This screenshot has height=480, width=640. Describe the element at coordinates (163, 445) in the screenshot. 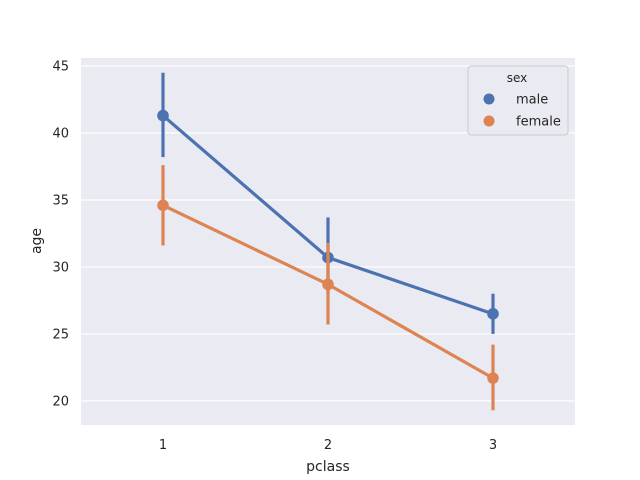

I see `x-tick-label: 1` at that location.